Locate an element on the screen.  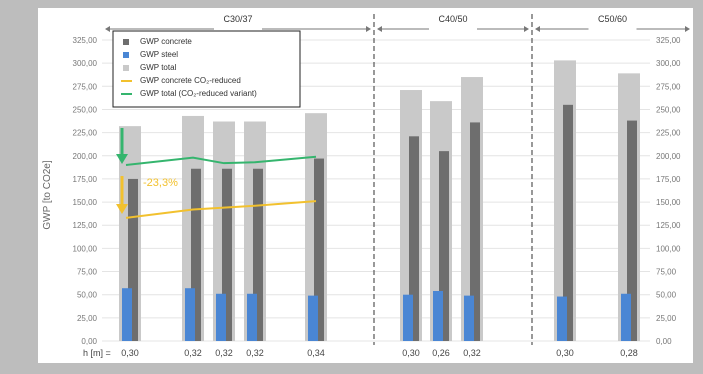
y-tick-label: 75,00 is located at coordinates (87, 272).